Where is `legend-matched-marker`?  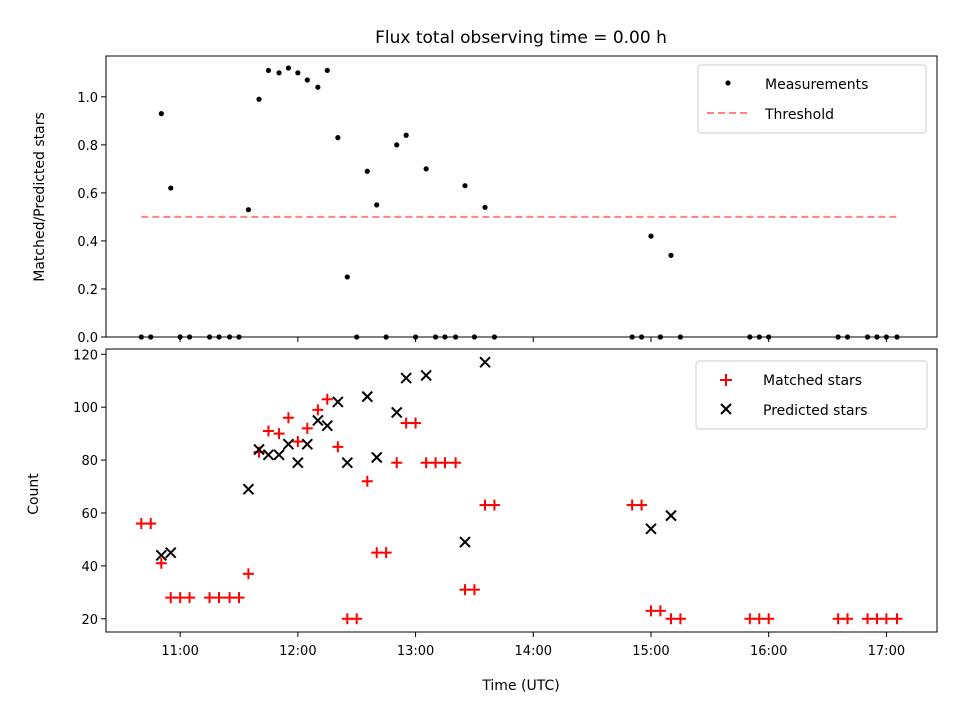 legend-matched-marker is located at coordinates (726, 380).